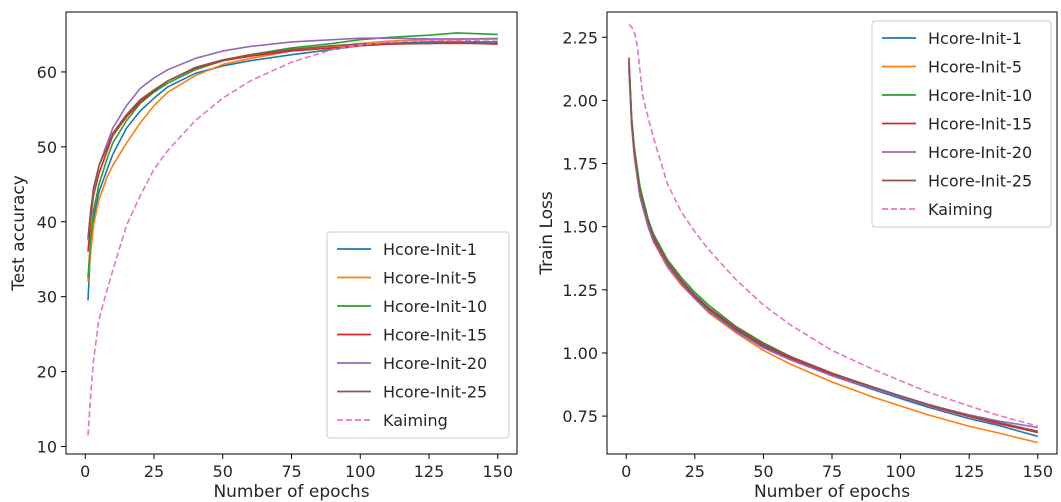 The image size is (1061, 502). I want to click on accuracy-y-tick-label-5: 60, so click(47, 72).